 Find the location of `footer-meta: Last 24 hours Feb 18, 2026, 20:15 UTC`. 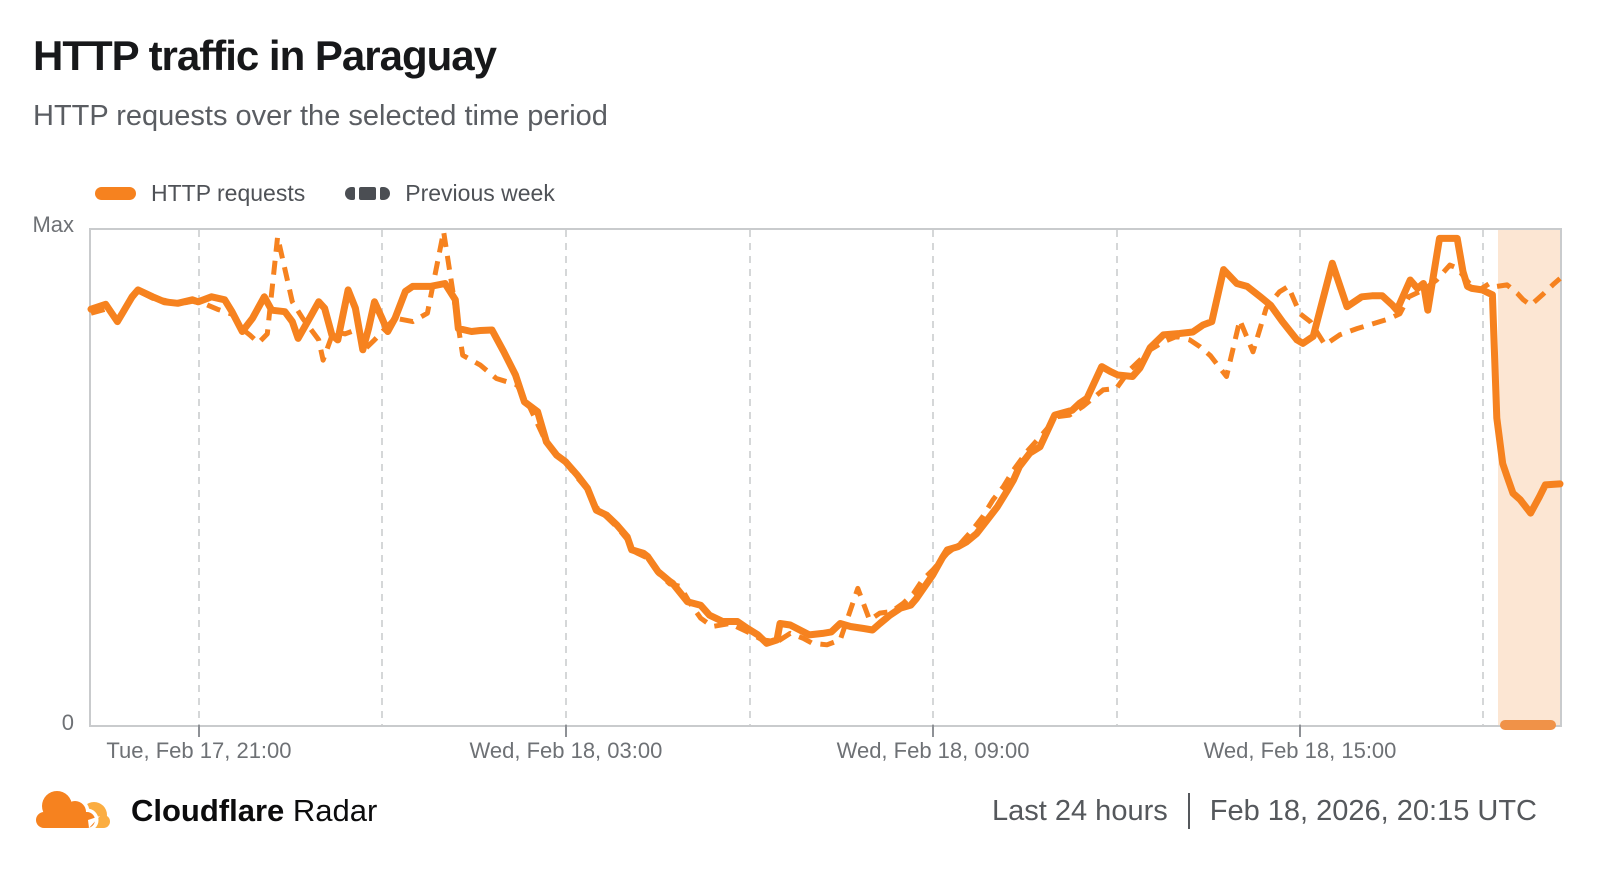

footer-meta: Last 24 hours Feb 18, 2026, 20:15 UTC is located at coordinates (1264, 811).